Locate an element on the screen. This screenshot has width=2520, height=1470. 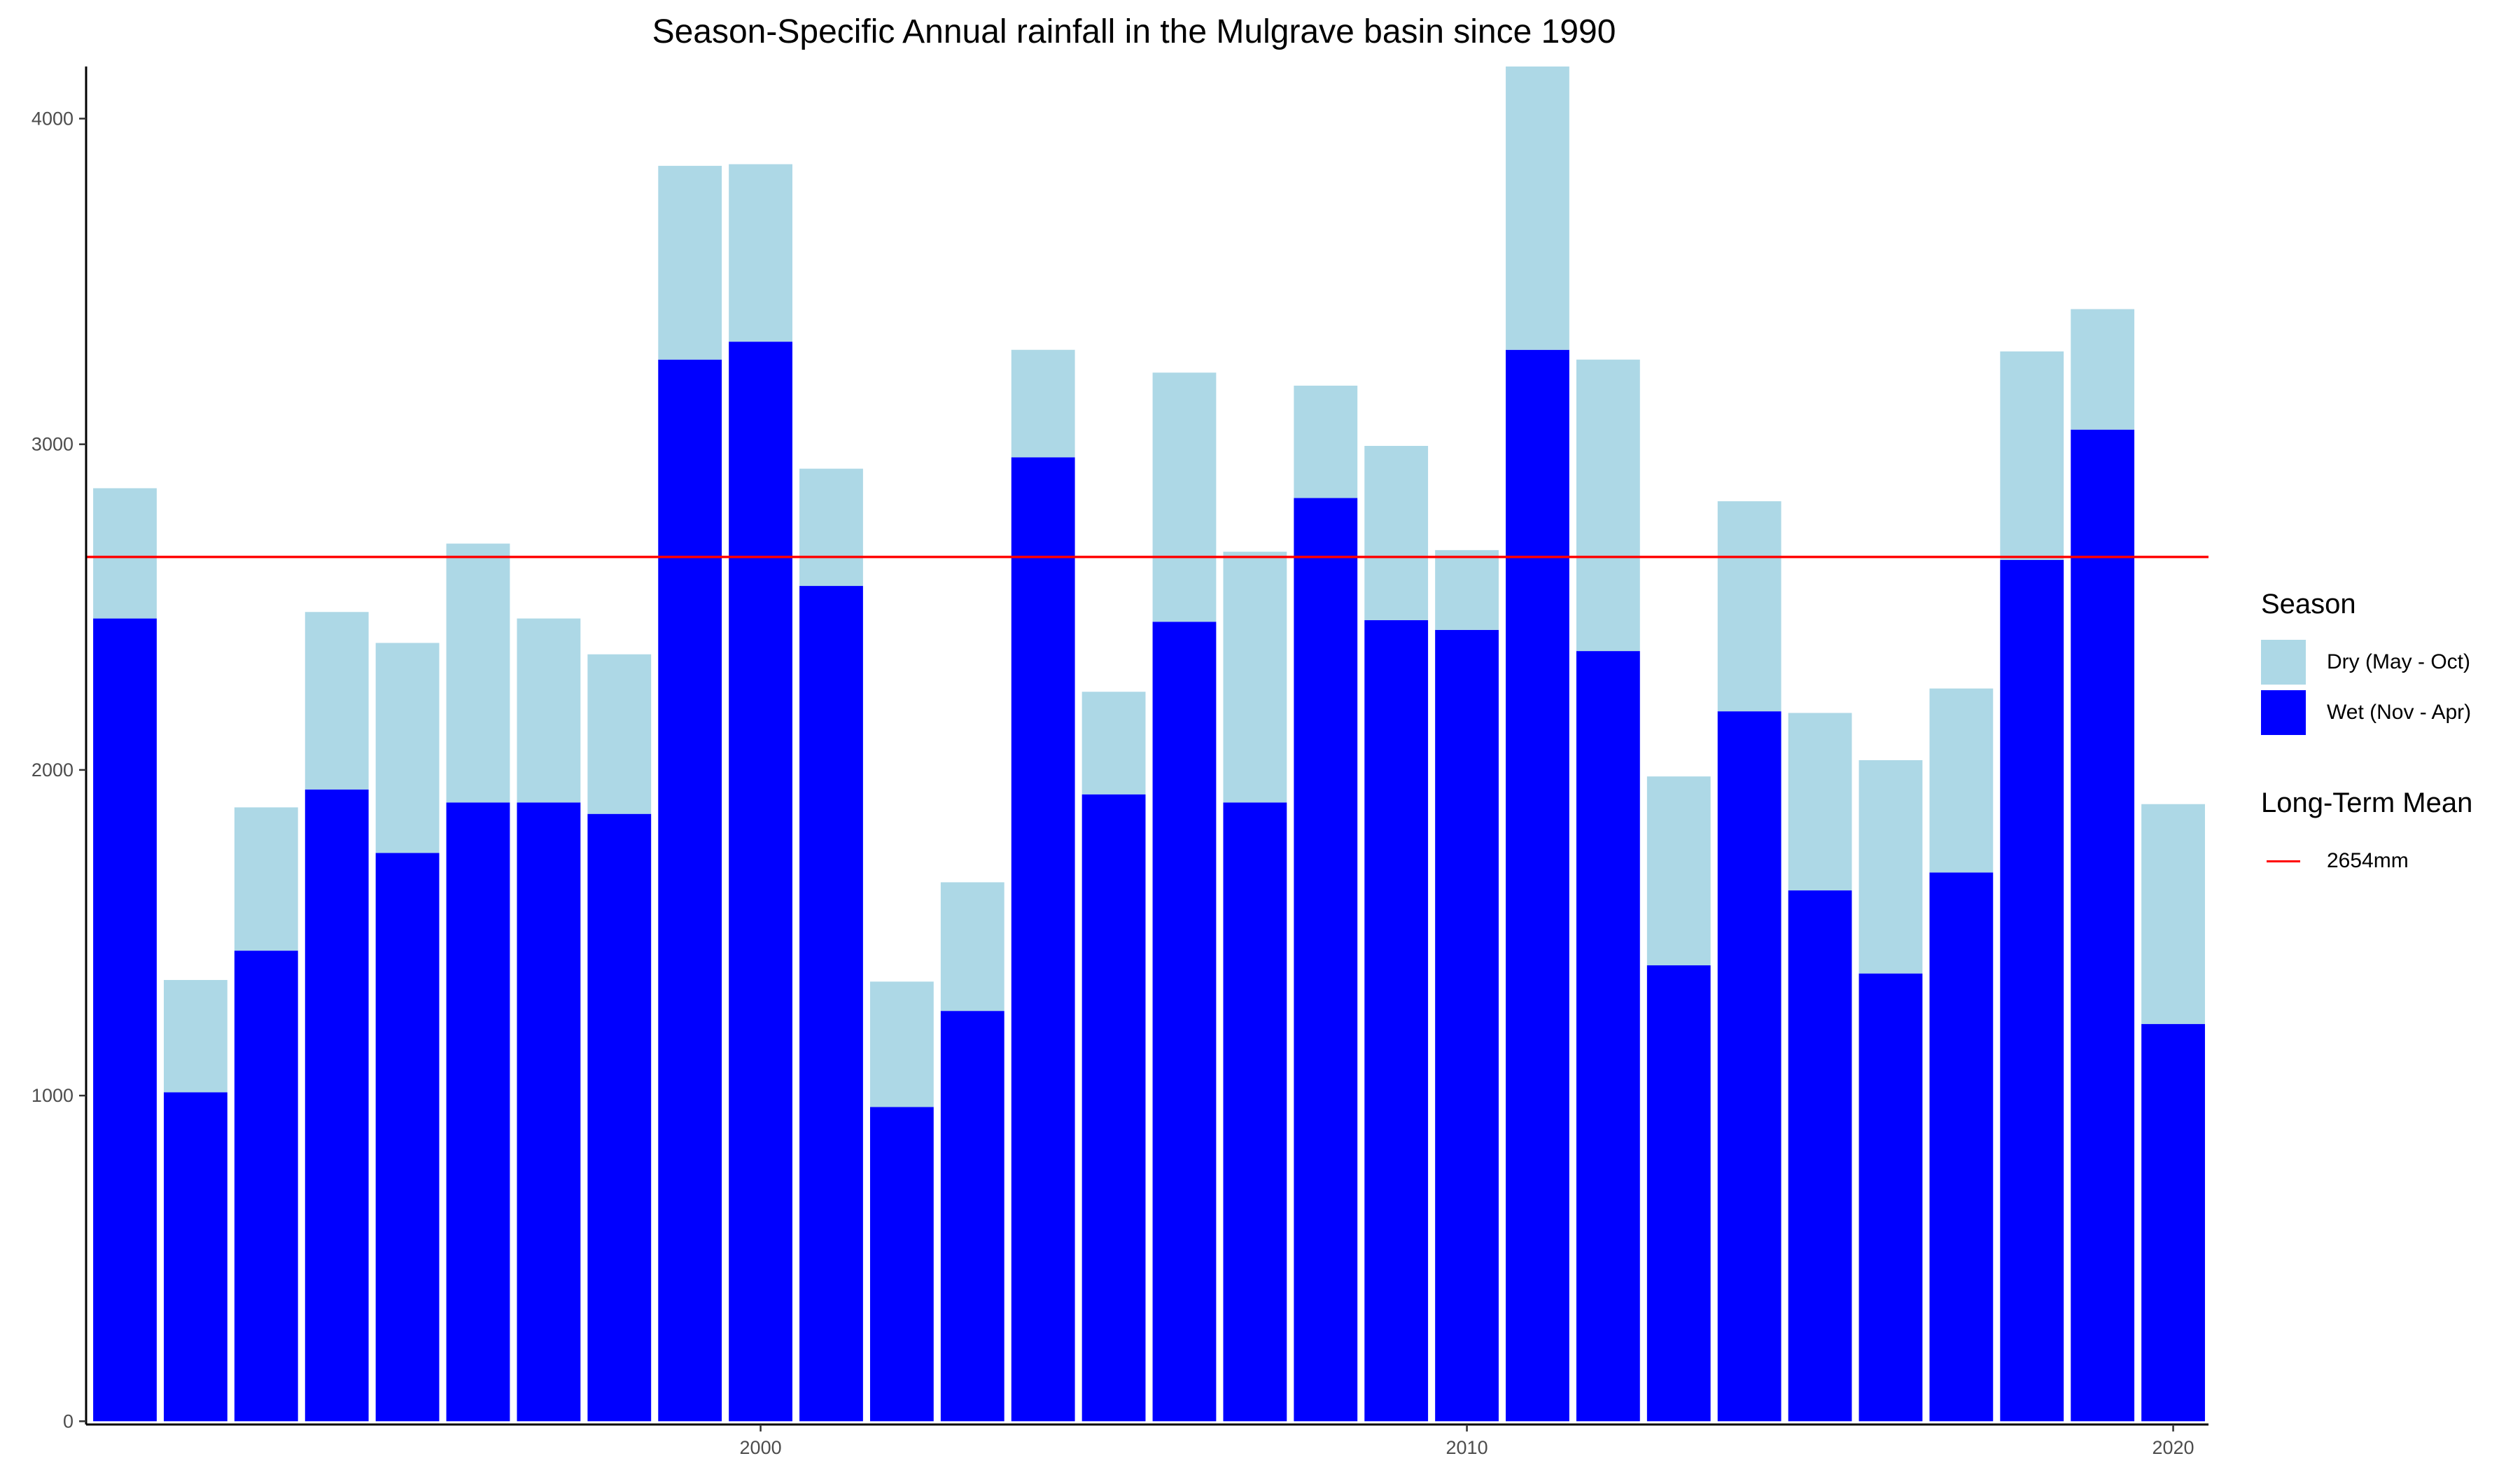
bar-dry-2004 is located at coordinates (1043, 403).